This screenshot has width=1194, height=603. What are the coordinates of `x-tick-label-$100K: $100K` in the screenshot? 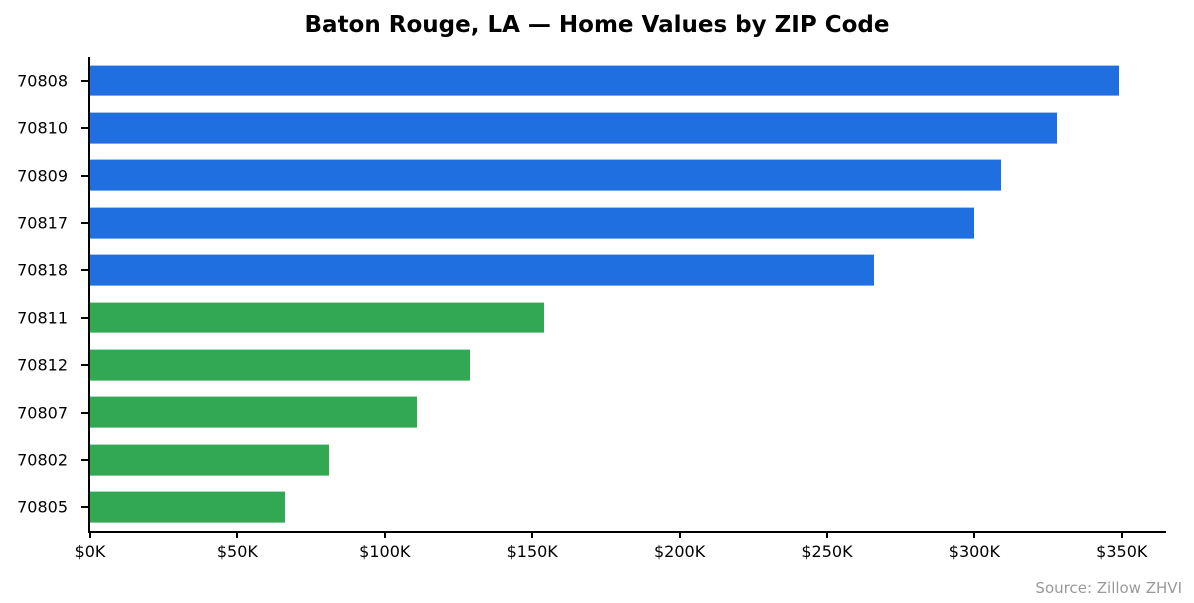 It's located at (385, 551).